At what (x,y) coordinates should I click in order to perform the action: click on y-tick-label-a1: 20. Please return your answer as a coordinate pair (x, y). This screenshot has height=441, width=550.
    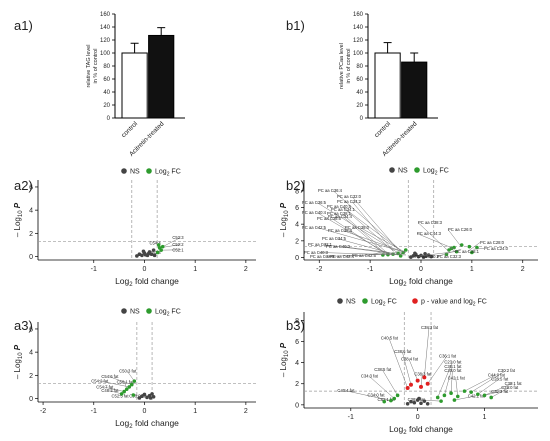
    Looking at the image, I should click on (106, 106).